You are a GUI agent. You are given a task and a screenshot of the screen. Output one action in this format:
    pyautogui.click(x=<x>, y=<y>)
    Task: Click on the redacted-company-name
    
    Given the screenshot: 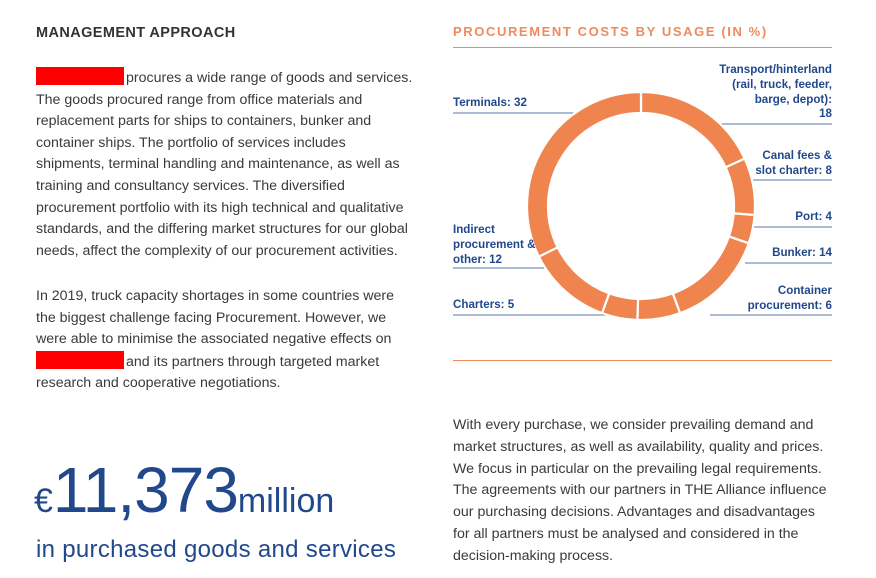 What is the action you would take?
    pyautogui.click(x=80, y=76)
    